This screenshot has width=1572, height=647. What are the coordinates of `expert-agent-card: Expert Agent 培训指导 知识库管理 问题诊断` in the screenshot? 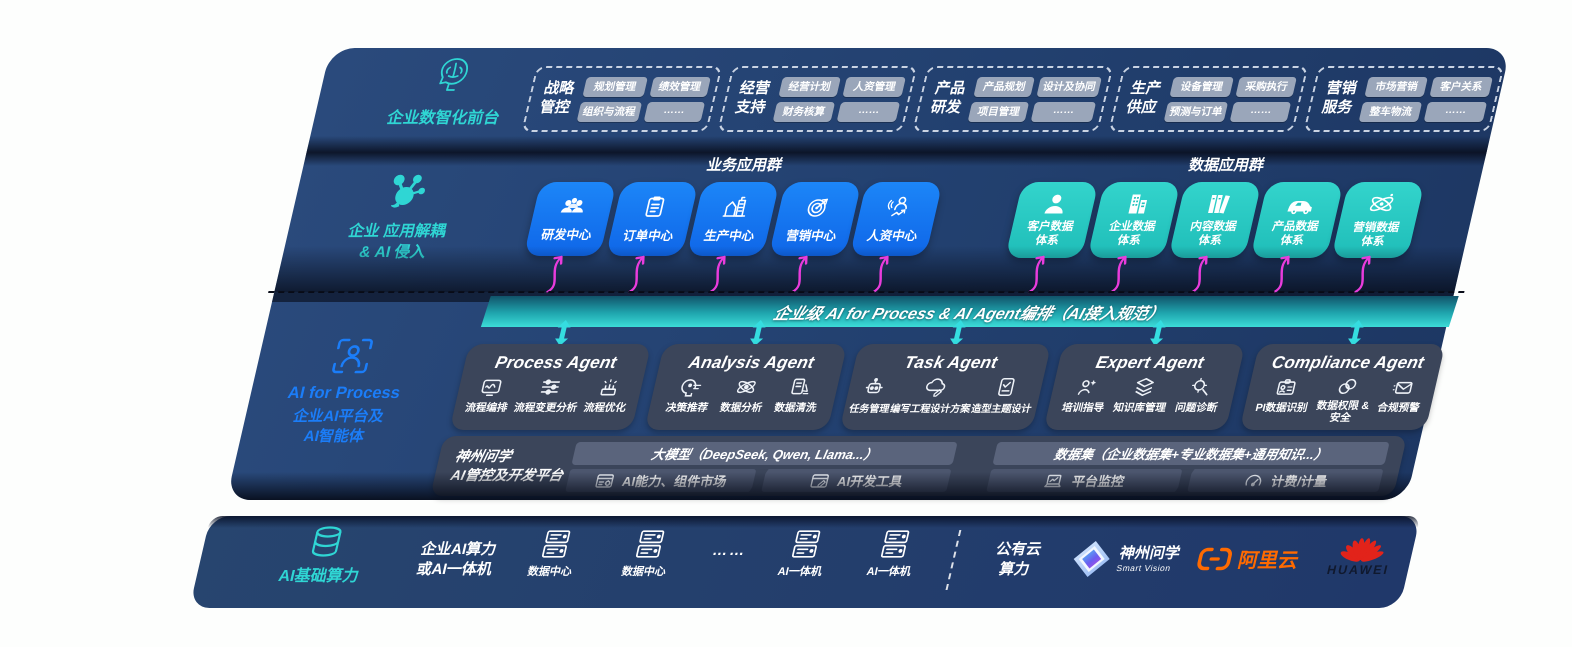 It's located at (1144, 387).